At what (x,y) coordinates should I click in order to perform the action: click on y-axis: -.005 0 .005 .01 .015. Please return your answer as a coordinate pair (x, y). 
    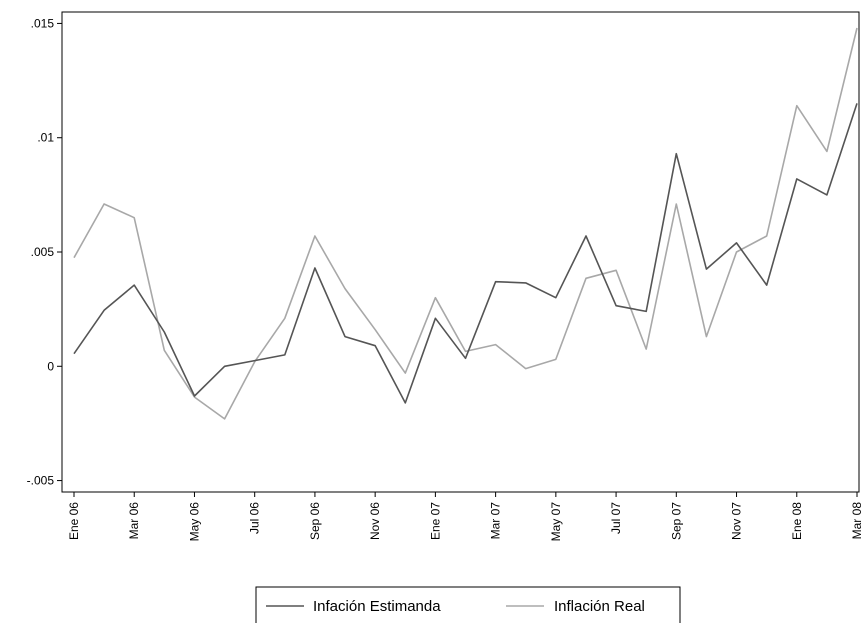
    Looking at the image, I should click on (44, 252).